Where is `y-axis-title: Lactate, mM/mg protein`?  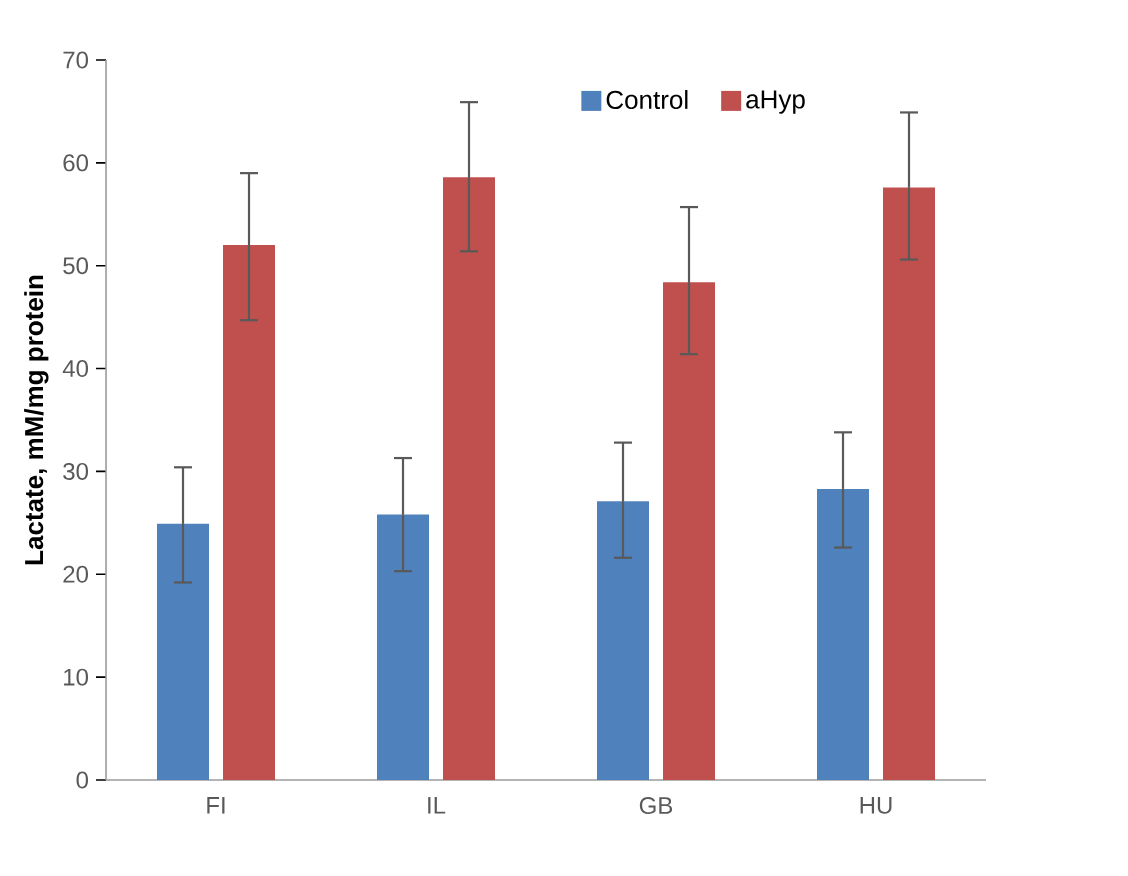
y-axis-title: Lactate, mM/mg protein is located at coordinates (36, 420).